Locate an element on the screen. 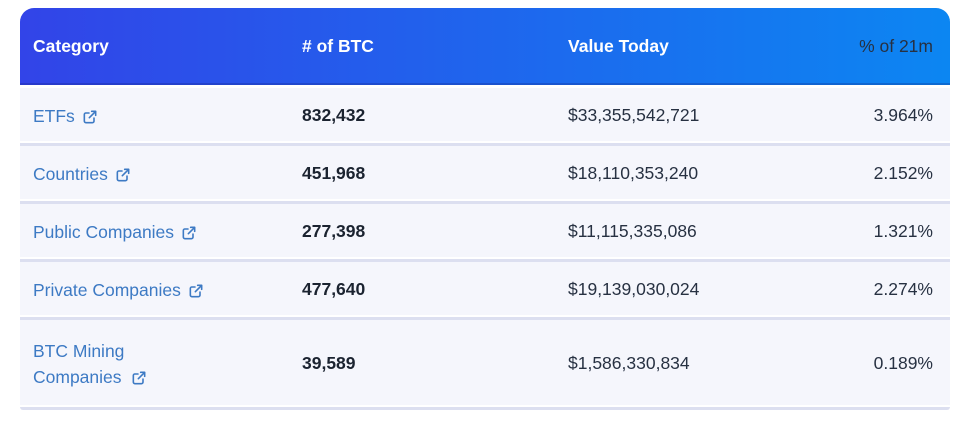 This screenshot has height=424, width=974. btc-amount: 832,432 is located at coordinates (334, 115).